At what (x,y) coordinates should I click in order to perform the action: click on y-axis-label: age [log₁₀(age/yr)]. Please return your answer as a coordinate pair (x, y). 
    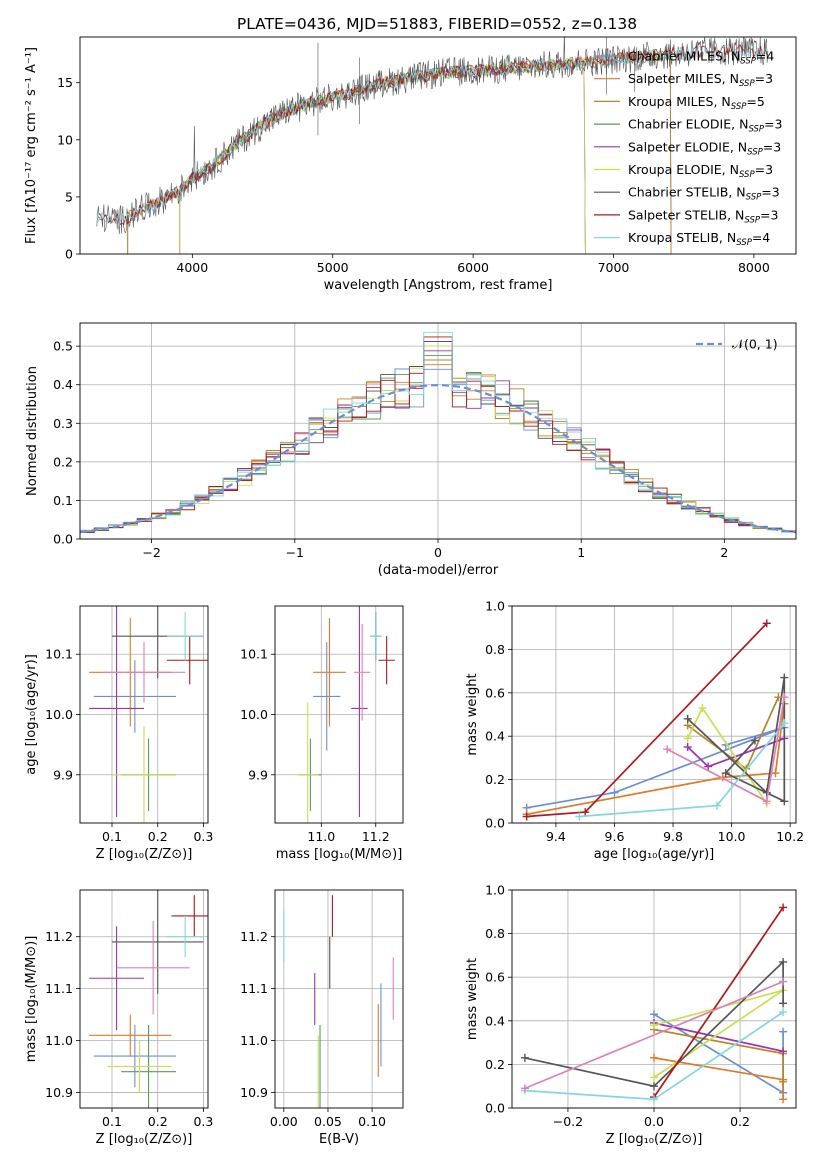
    Looking at the image, I should click on (31, 714).